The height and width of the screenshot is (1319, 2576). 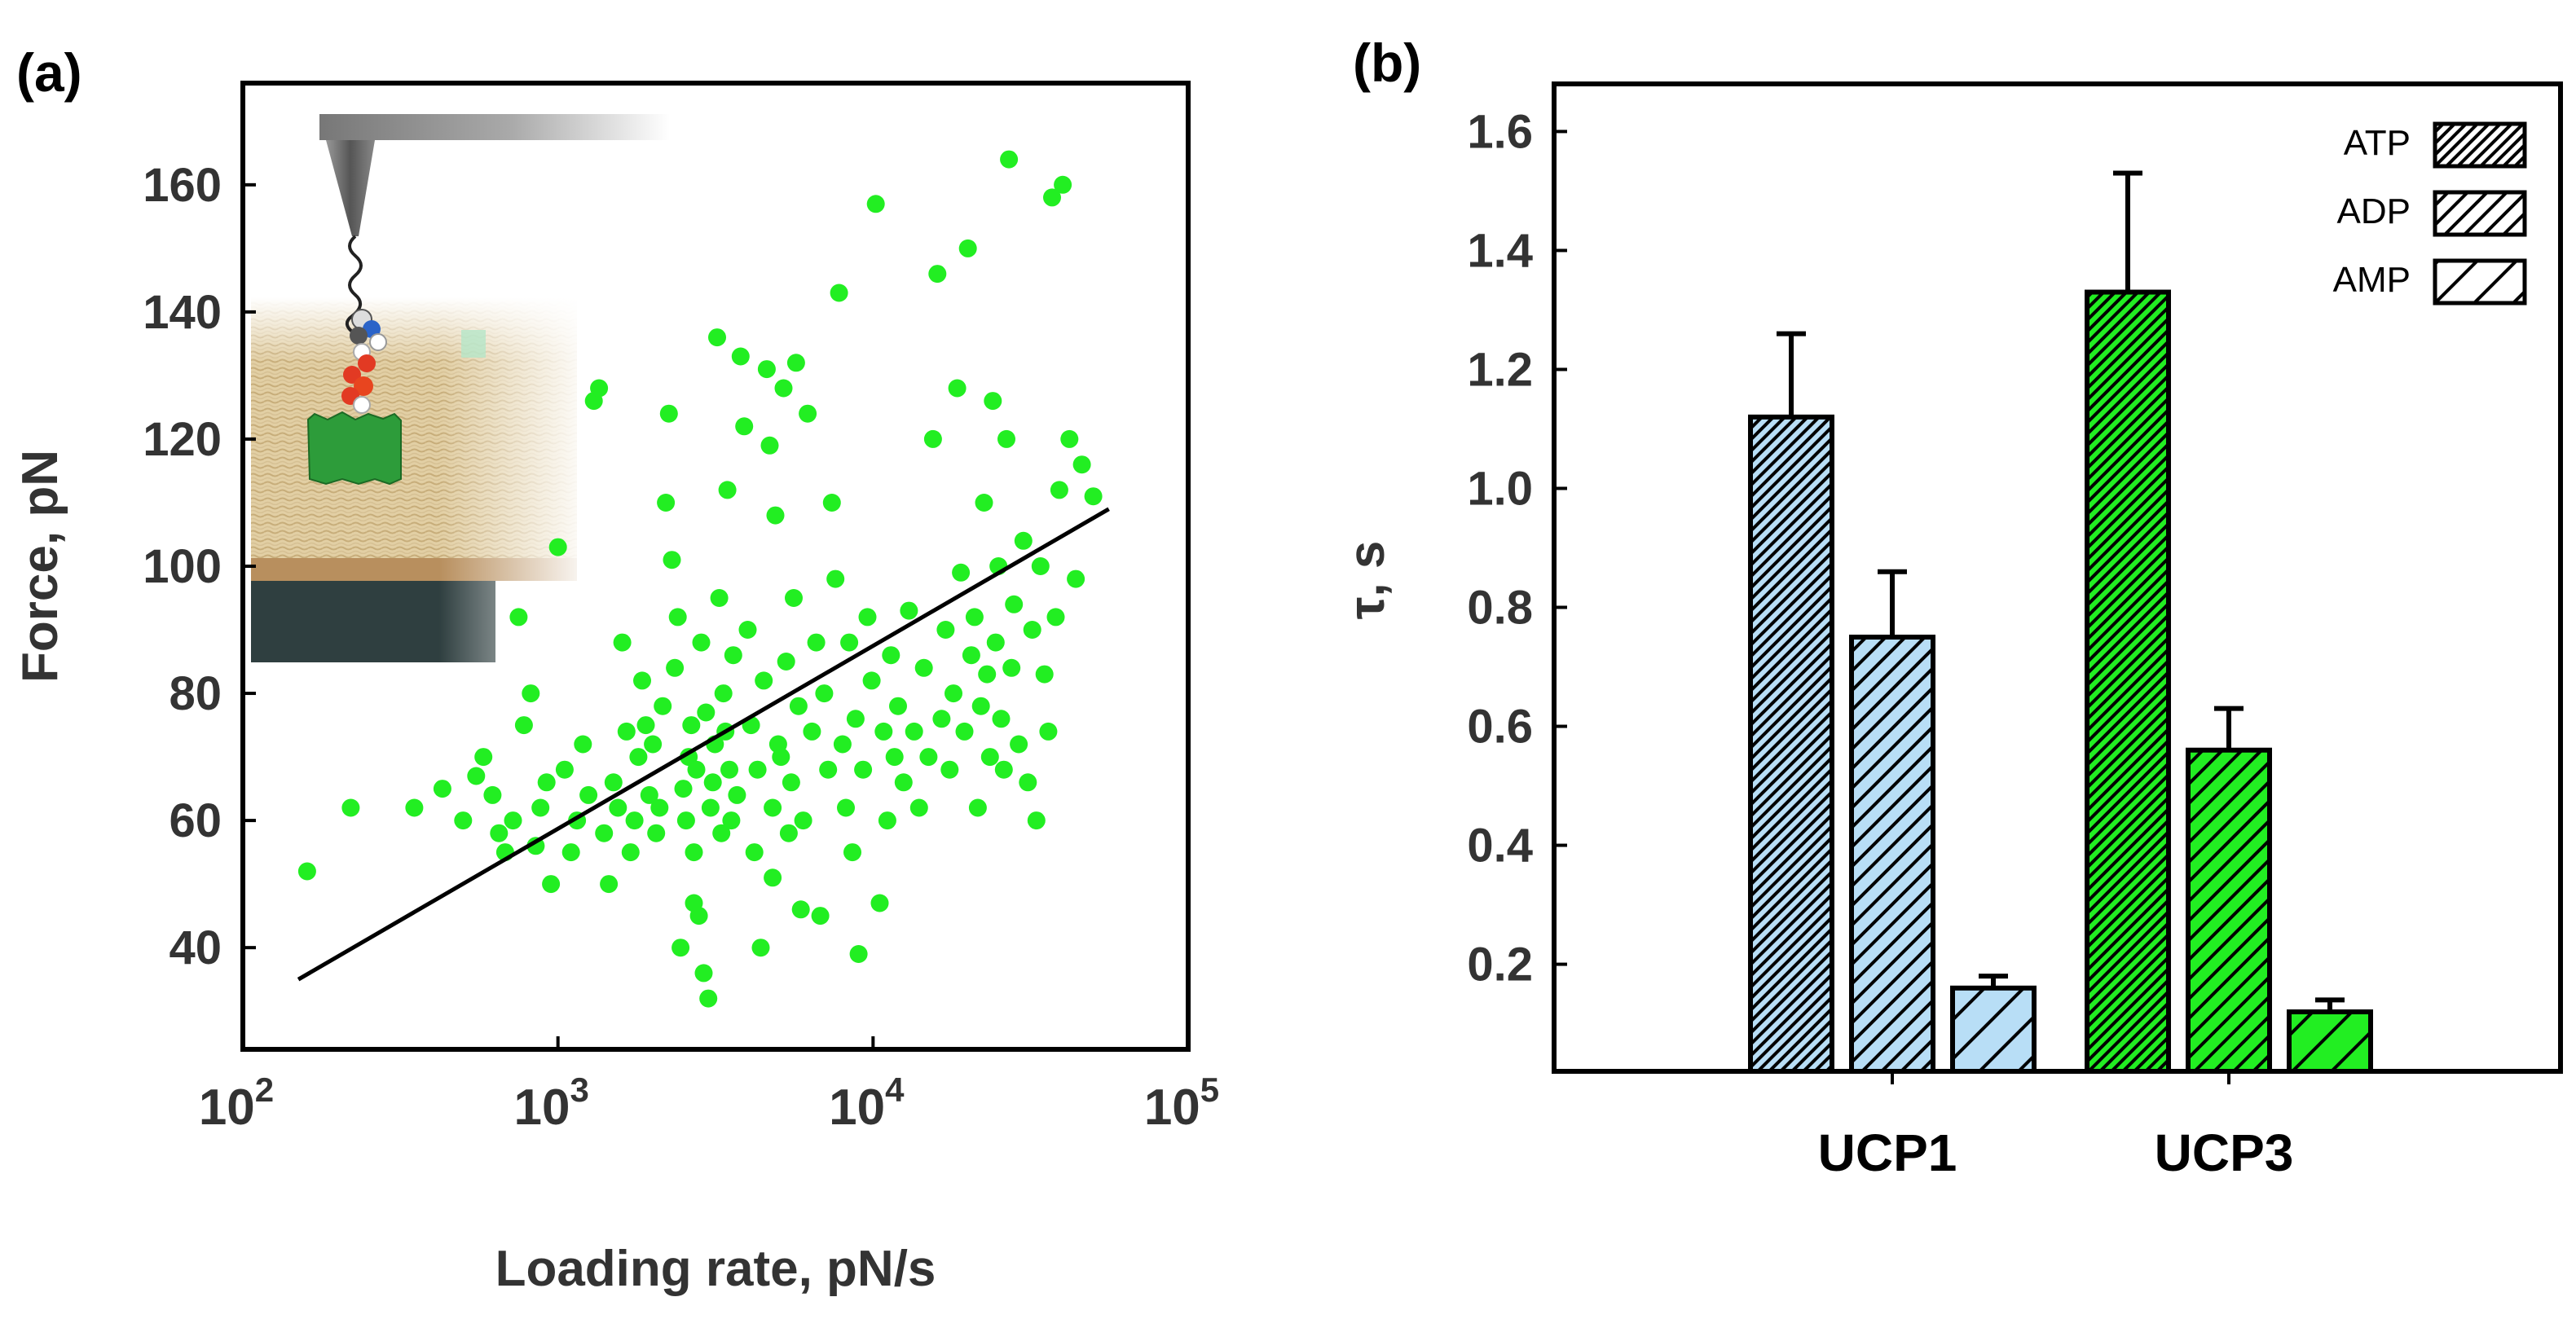 I want to click on chart-b-ytick-label: 0.4, so click(x=1500, y=846).